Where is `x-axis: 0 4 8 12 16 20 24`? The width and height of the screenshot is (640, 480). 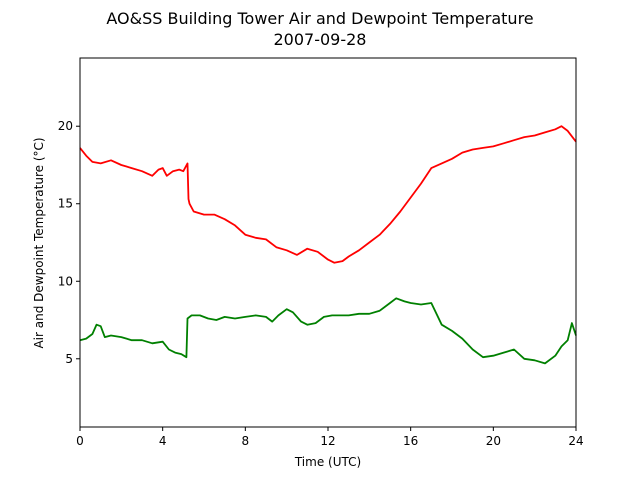
x-axis: 0 4 8 12 16 20 24 is located at coordinates (330, 437).